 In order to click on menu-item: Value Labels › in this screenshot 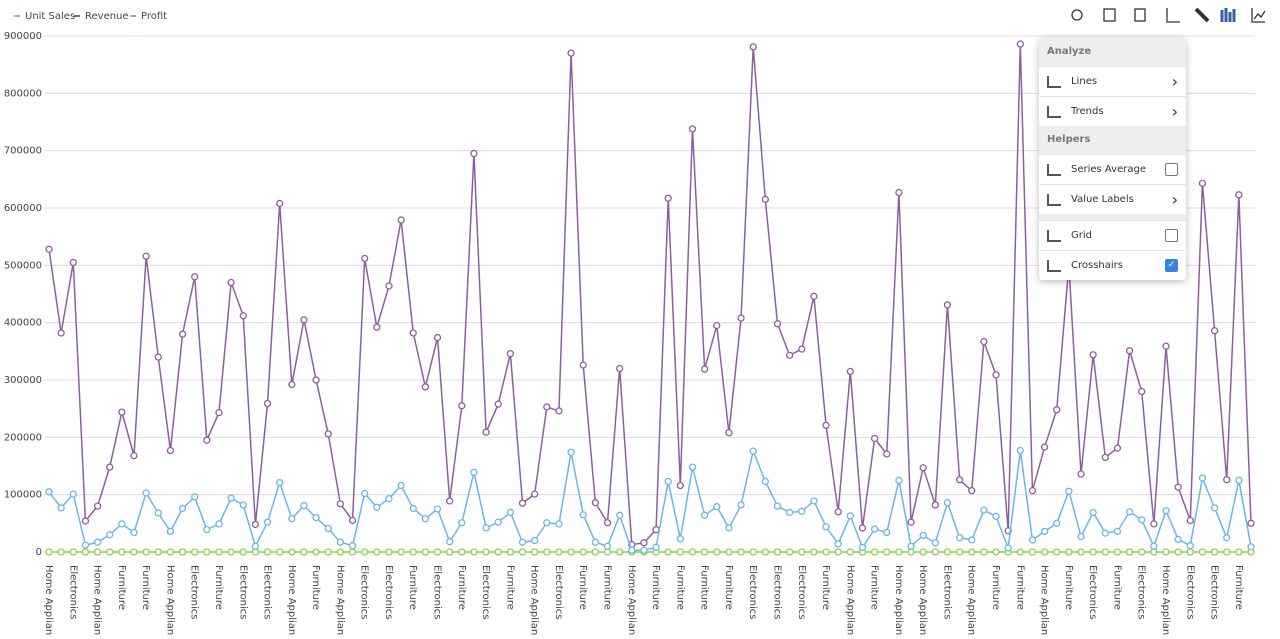, I will do `click(1112, 199)`.